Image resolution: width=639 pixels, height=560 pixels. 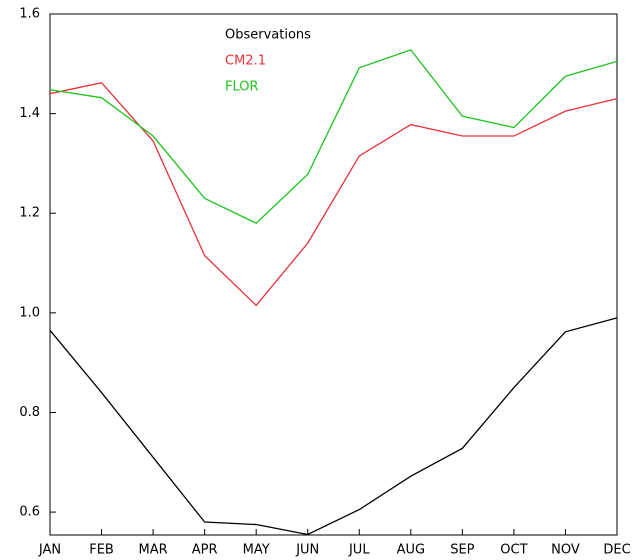 What do you see at coordinates (242, 87) in the screenshot?
I see `legend-entry: FLOR` at bounding box center [242, 87].